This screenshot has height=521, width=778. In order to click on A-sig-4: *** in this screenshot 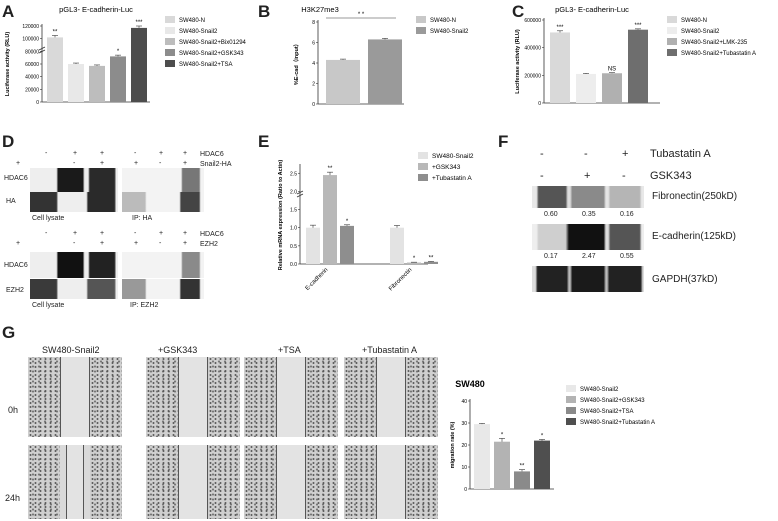, I will do `click(139, 23)`.